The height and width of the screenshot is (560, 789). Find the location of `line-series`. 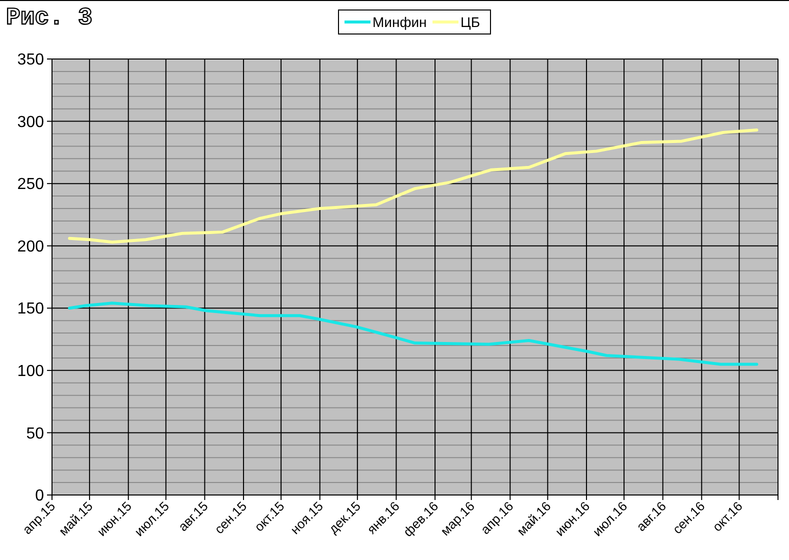

line-series is located at coordinates (413, 334).